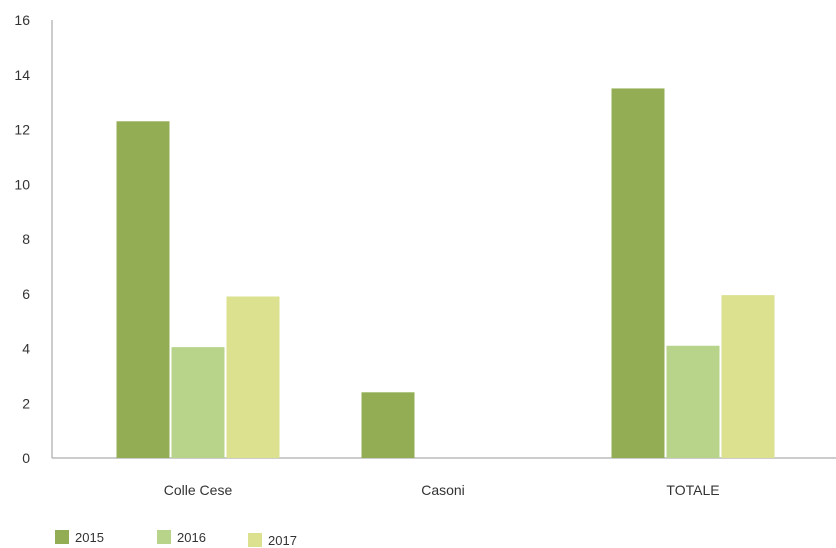  I want to click on bar-casoni-2015, so click(388, 425).